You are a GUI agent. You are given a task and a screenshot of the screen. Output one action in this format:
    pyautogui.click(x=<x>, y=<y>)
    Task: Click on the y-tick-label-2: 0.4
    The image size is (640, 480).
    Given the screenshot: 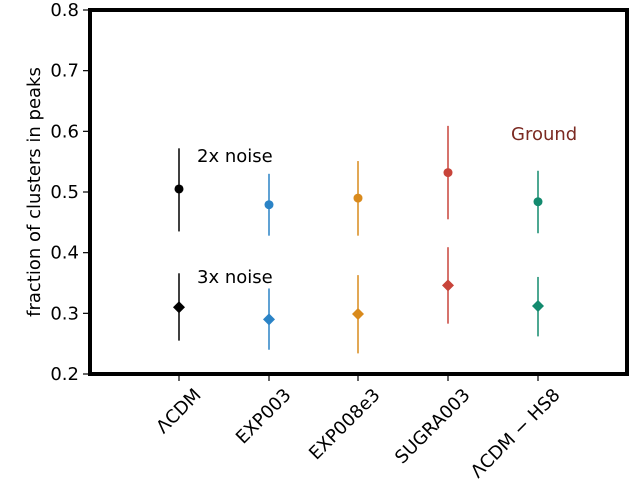 What is the action you would take?
    pyautogui.click(x=64, y=253)
    